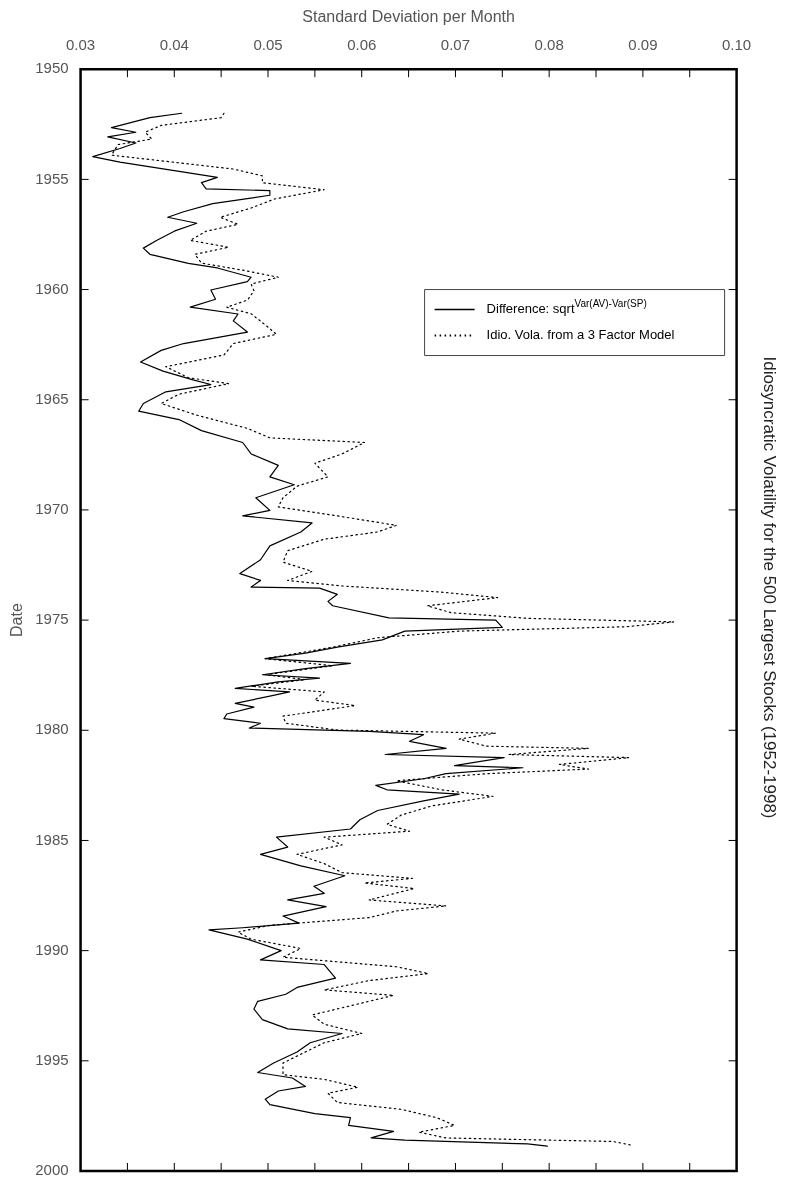 The height and width of the screenshot is (1193, 801). Describe the element at coordinates (17, 620) in the screenshot. I see `y-axis-title: Date` at that location.